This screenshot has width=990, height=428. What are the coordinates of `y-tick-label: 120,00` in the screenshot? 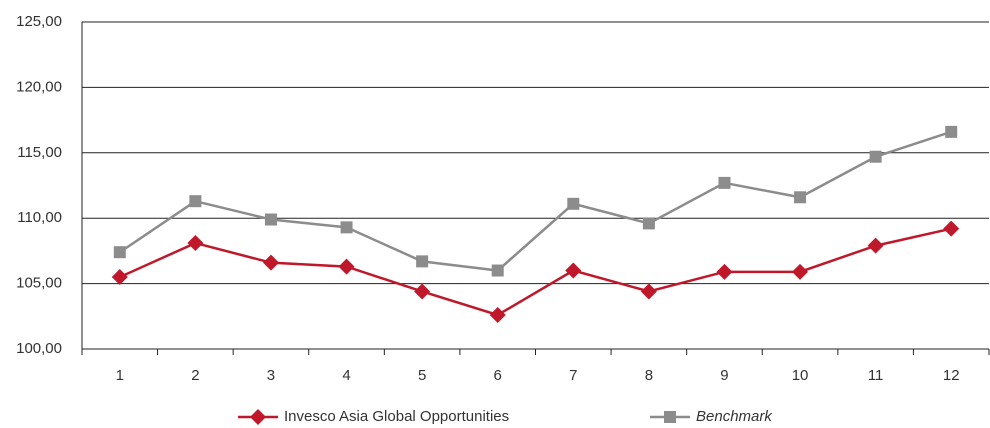 It's located at (39, 86).